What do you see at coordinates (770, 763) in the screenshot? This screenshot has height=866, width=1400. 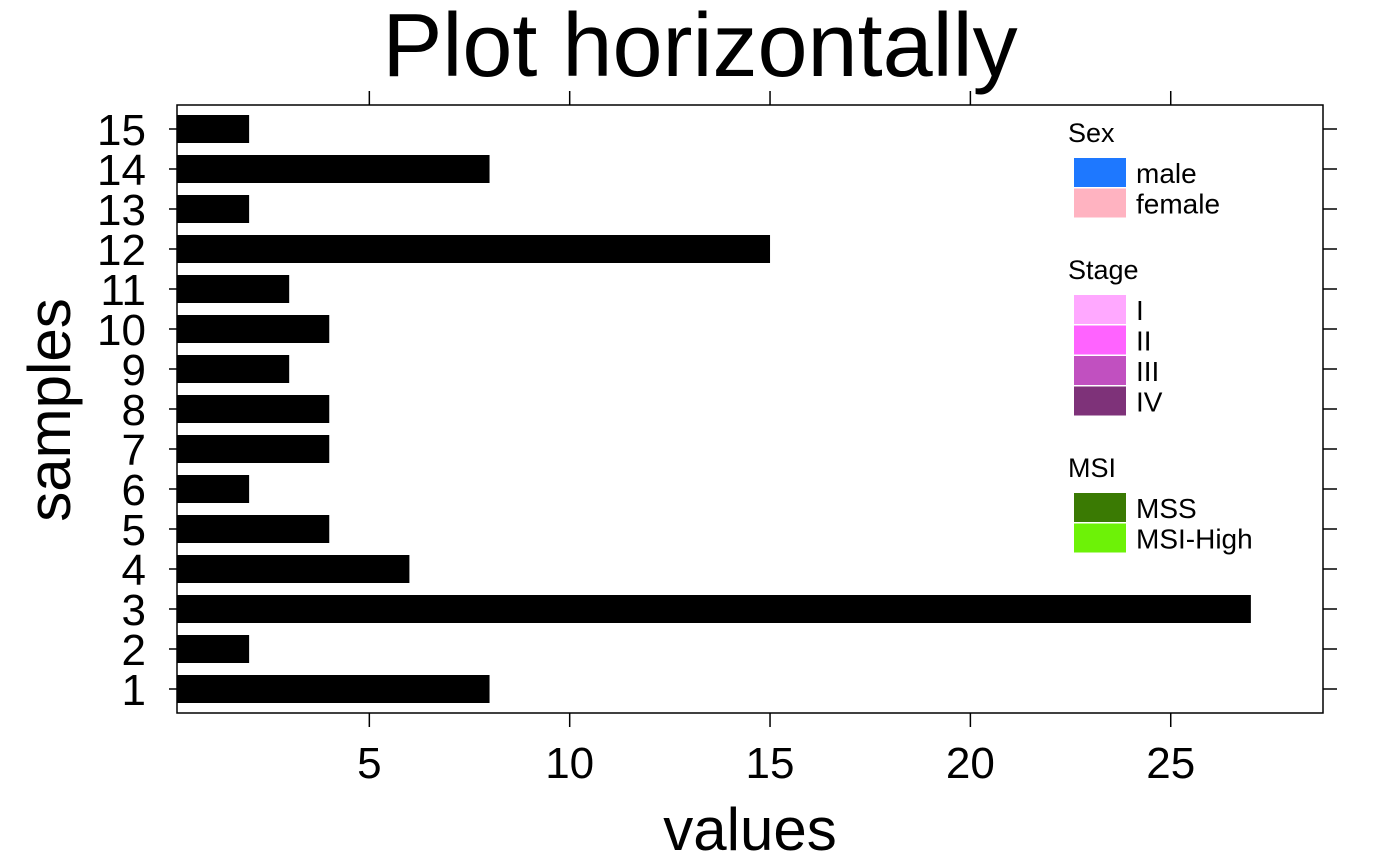 I see `x-tick-label: 15` at bounding box center [770, 763].